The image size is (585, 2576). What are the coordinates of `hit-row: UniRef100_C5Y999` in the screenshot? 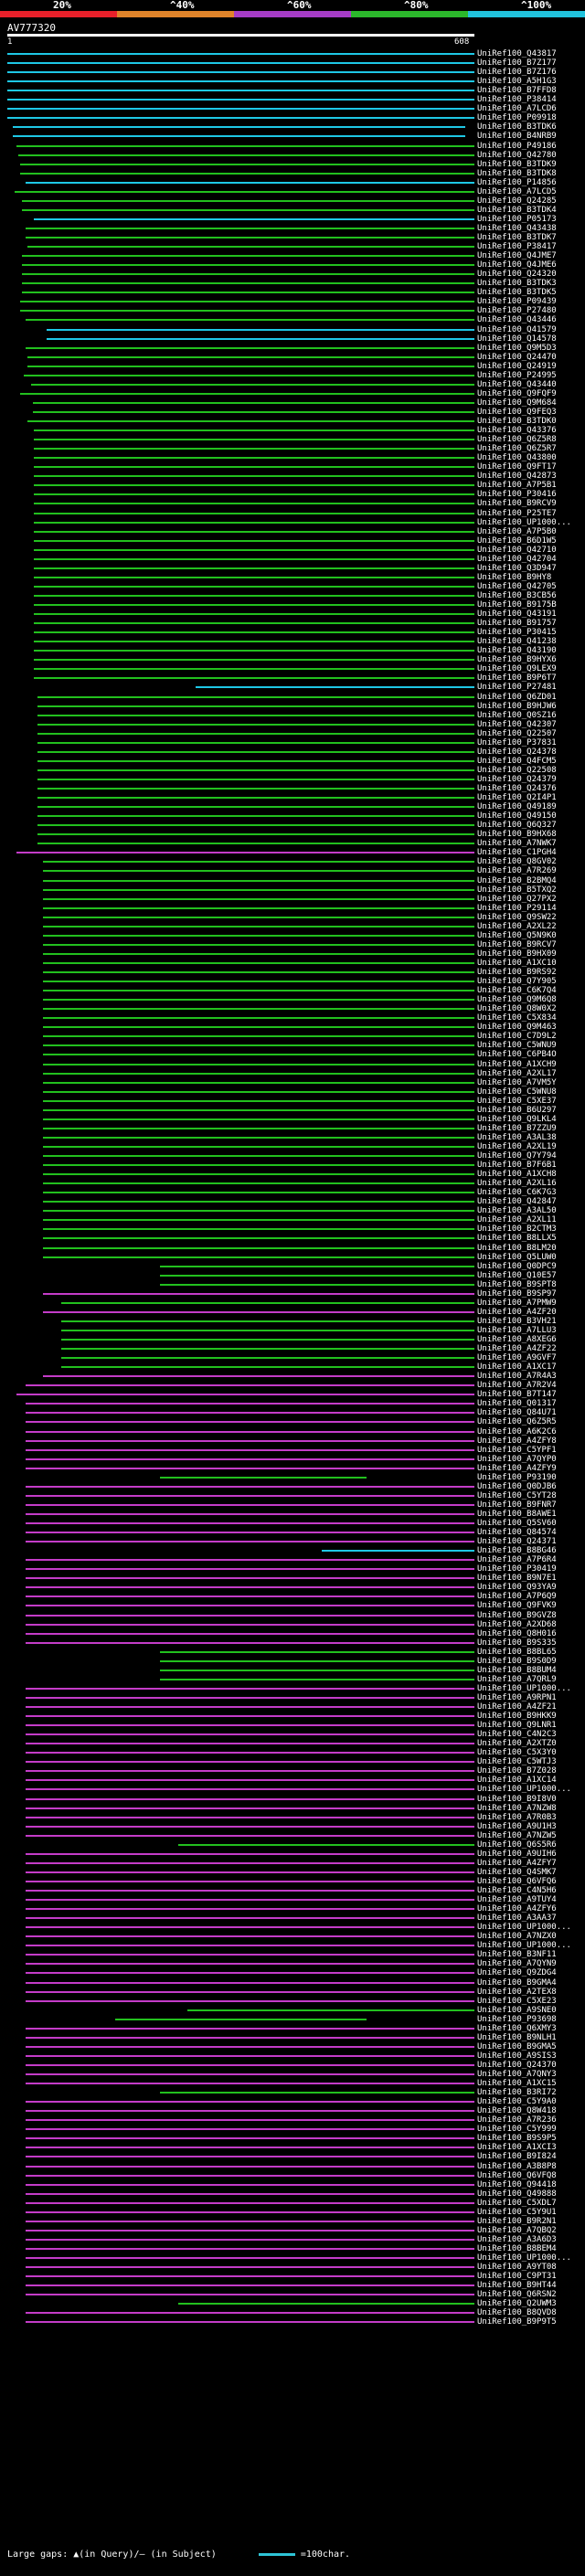 It's located at (293, 2129).